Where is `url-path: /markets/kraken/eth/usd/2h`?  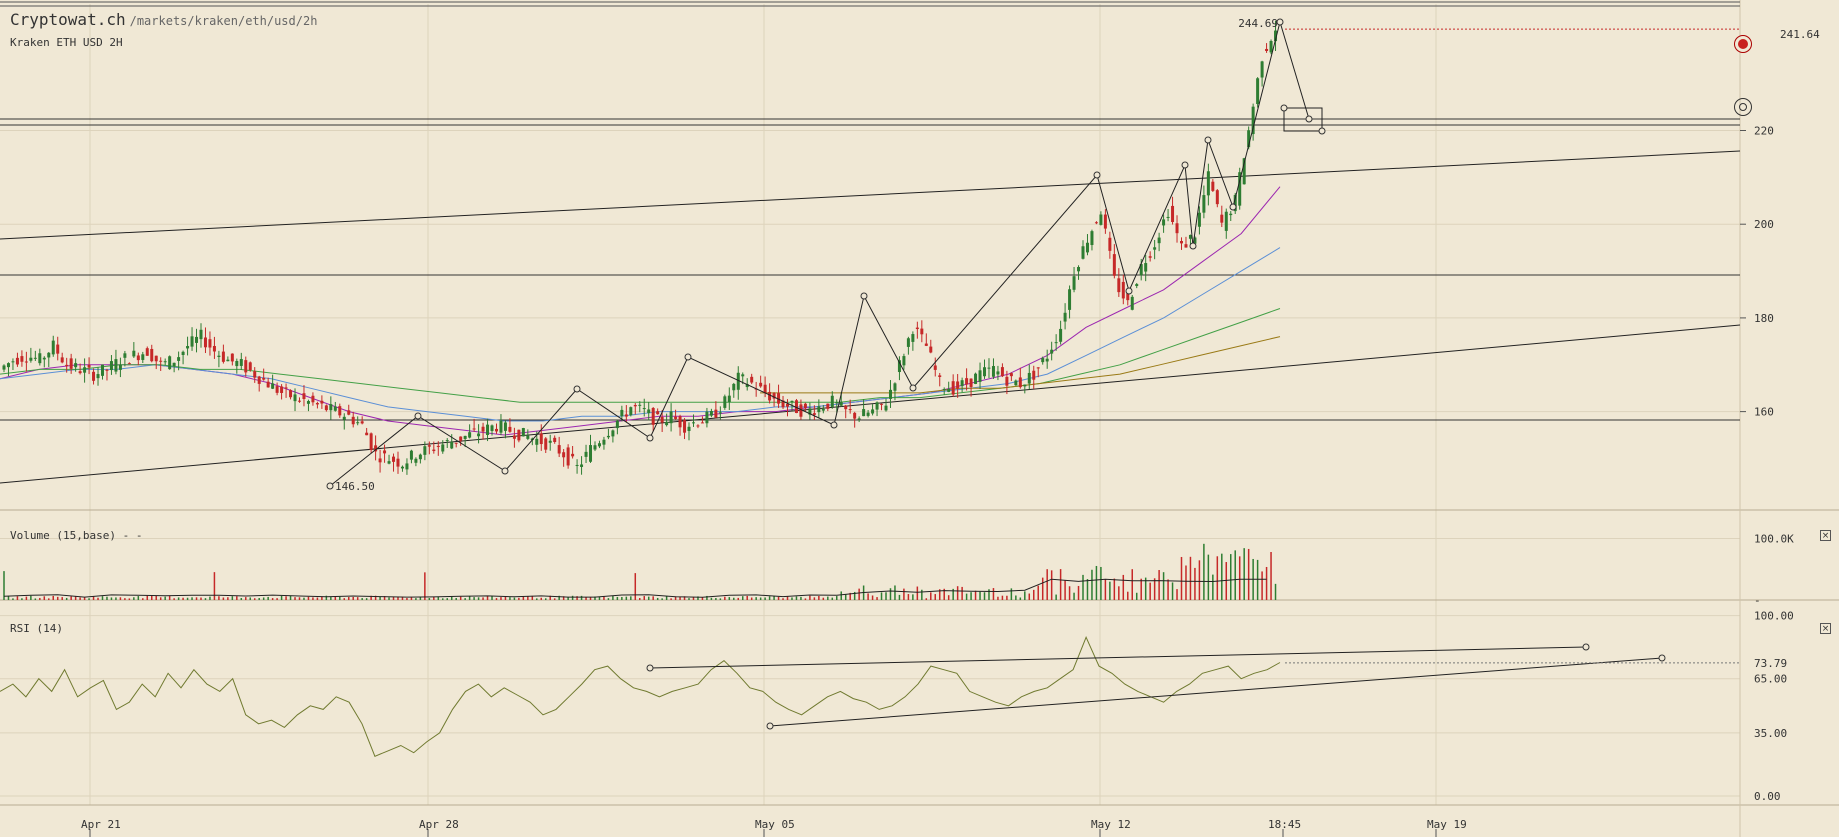
url-path: /markets/kraken/eth/usd/2h is located at coordinates (223, 21).